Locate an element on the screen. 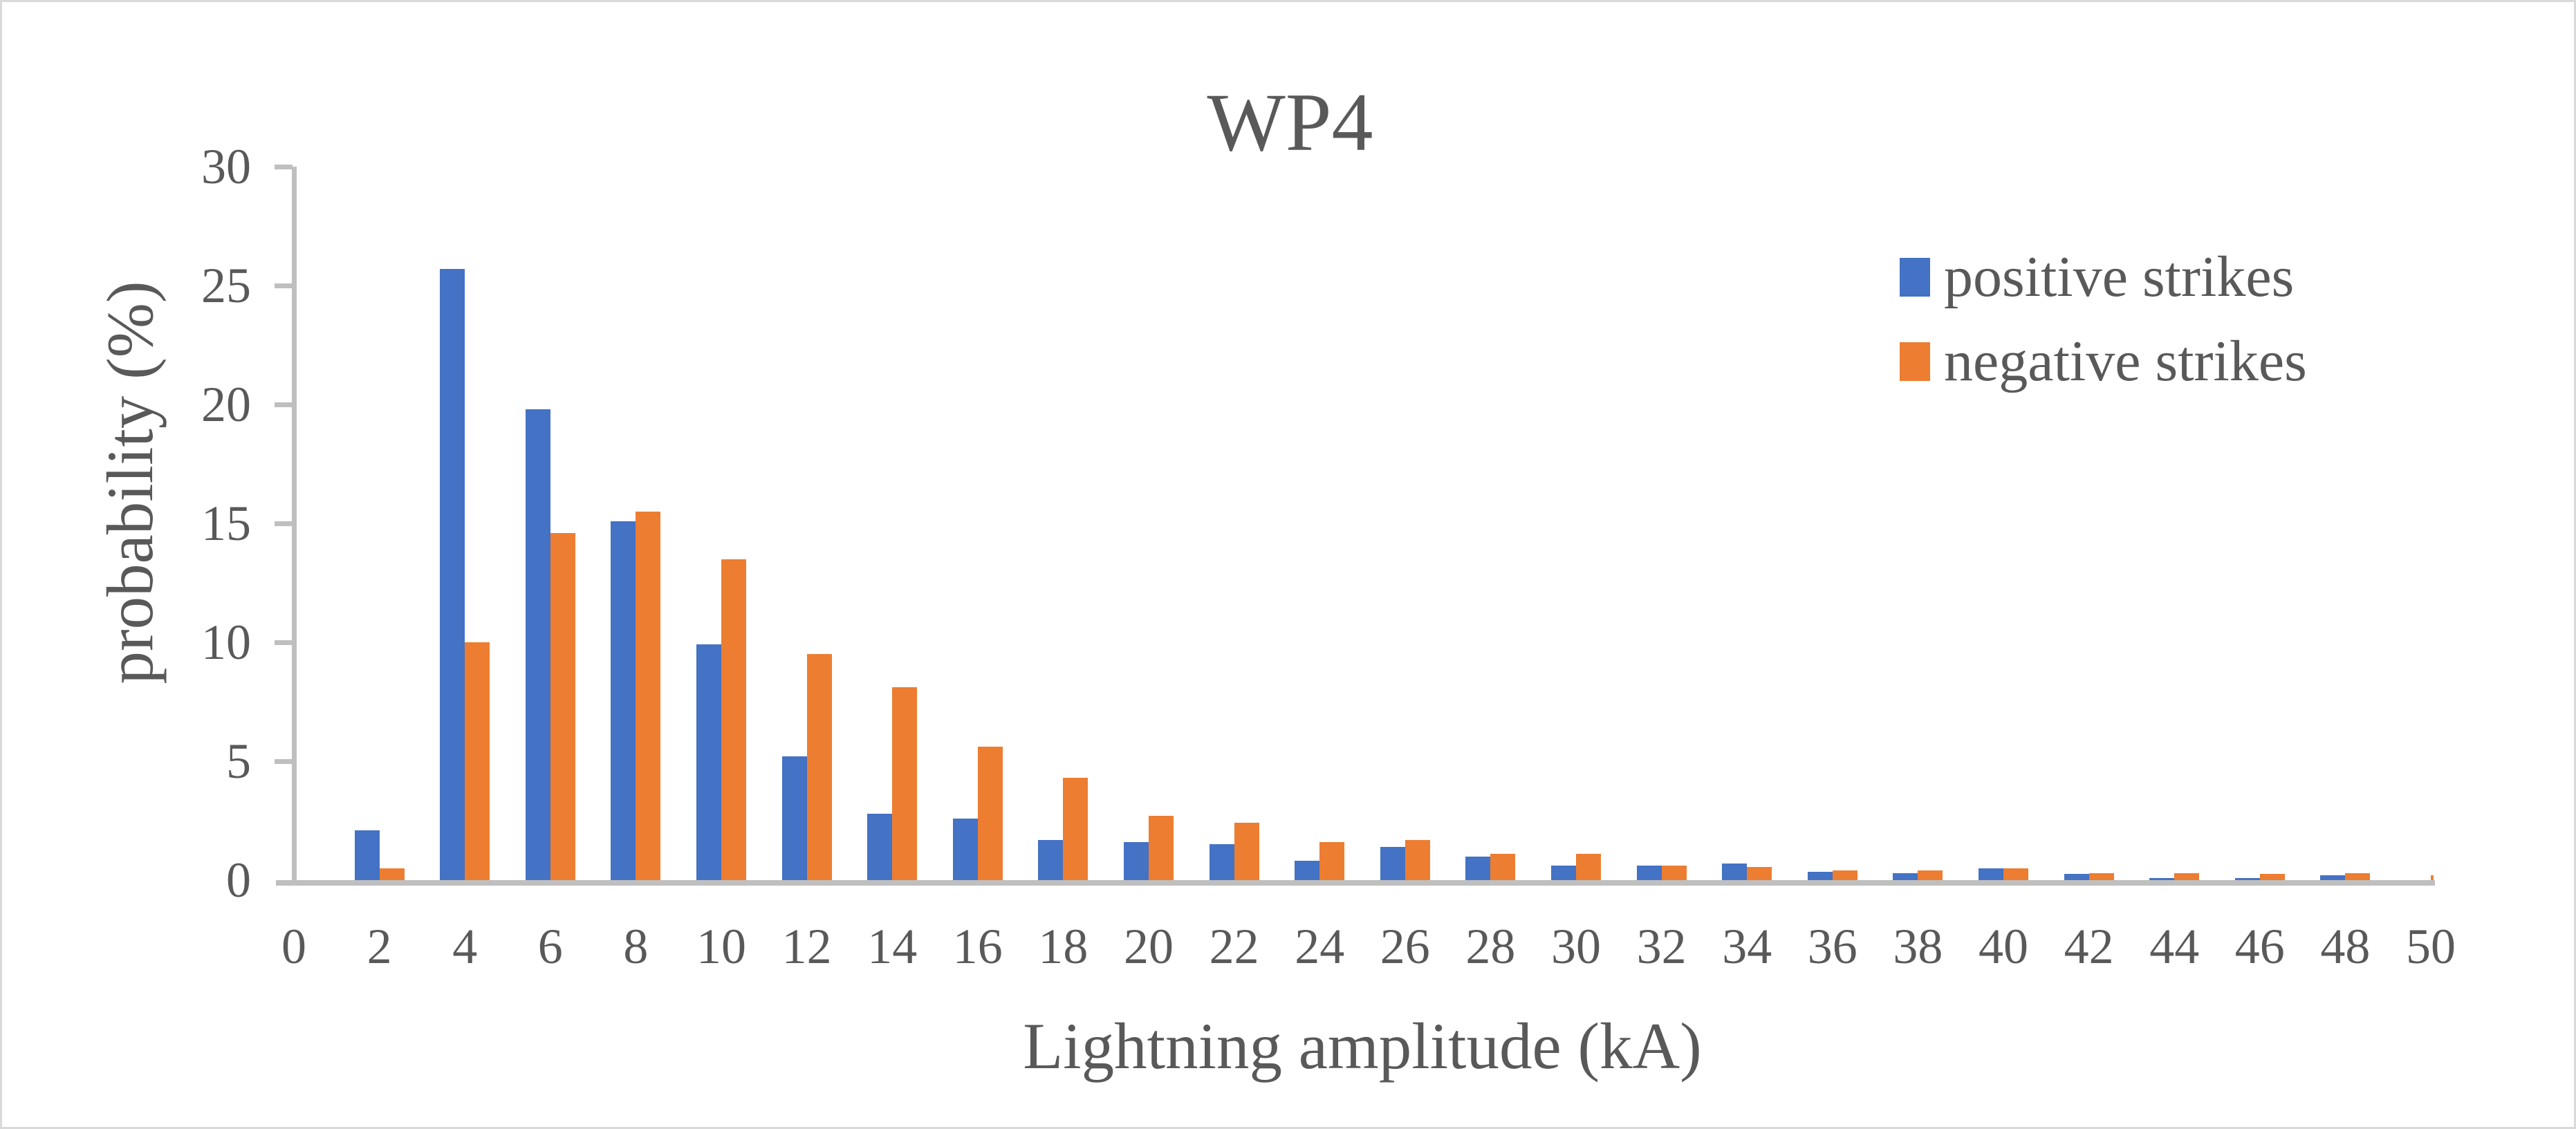 This screenshot has height=1129, width=2576. bar-positive-18kA is located at coordinates (1051, 859).